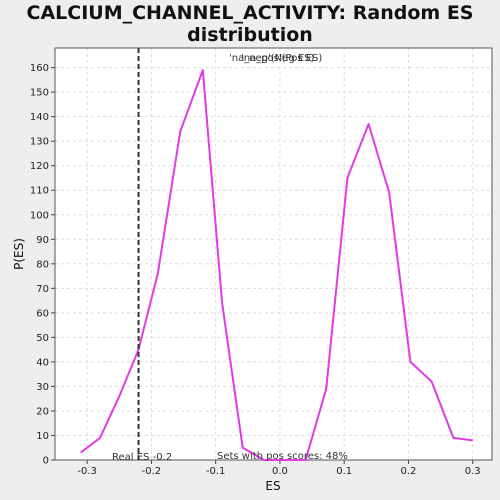 The height and width of the screenshot is (500, 500). Describe the element at coordinates (39, 68) in the screenshot. I see `y-tick-label: 160` at that location.